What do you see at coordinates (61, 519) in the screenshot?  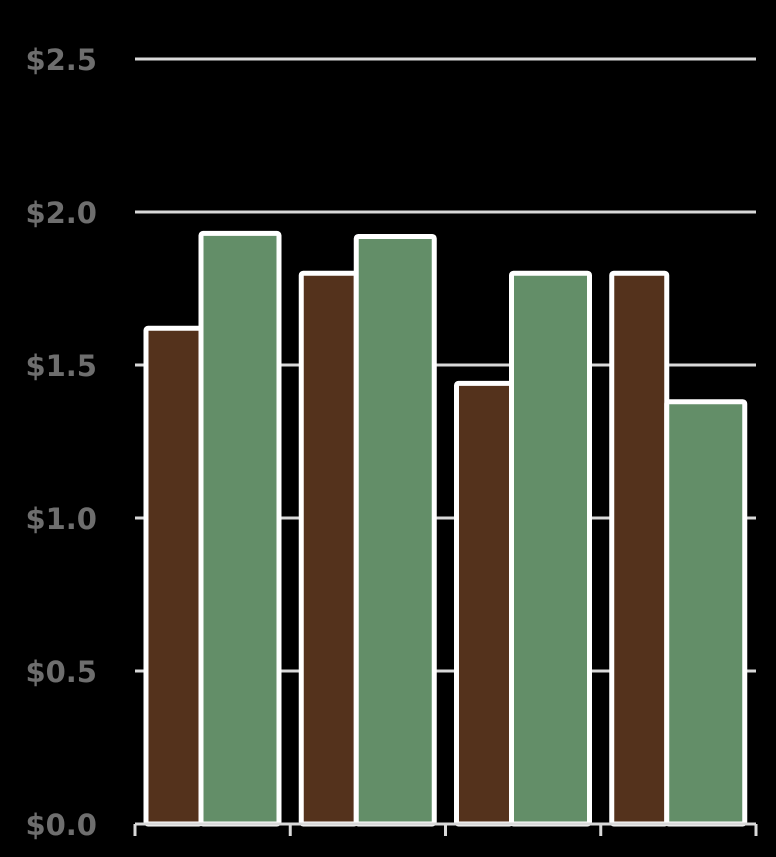 I see `y-tick-label: $1.0` at bounding box center [61, 519].